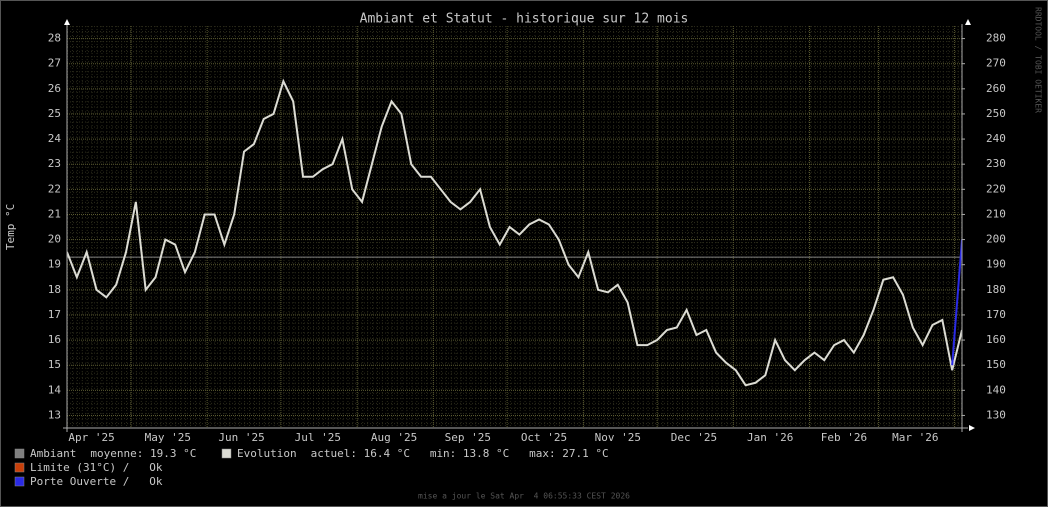 This screenshot has width=1048, height=507. Describe the element at coordinates (143, 453) in the screenshot. I see `legend-stats: moyenne: 19.3 °C` at that location.